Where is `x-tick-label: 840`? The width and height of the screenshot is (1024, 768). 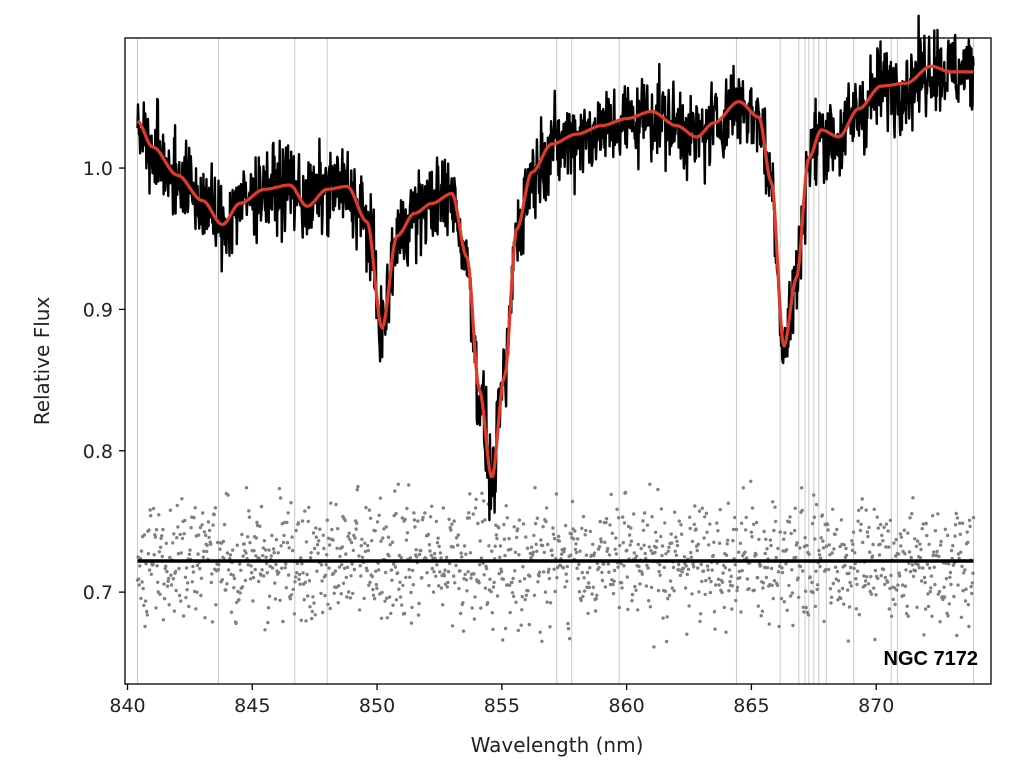
x-tick-label: 840 is located at coordinates (127, 706).